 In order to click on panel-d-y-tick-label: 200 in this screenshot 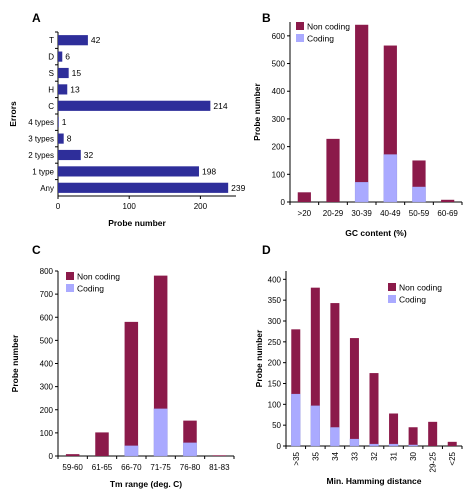, I will do `click(275, 363)`.